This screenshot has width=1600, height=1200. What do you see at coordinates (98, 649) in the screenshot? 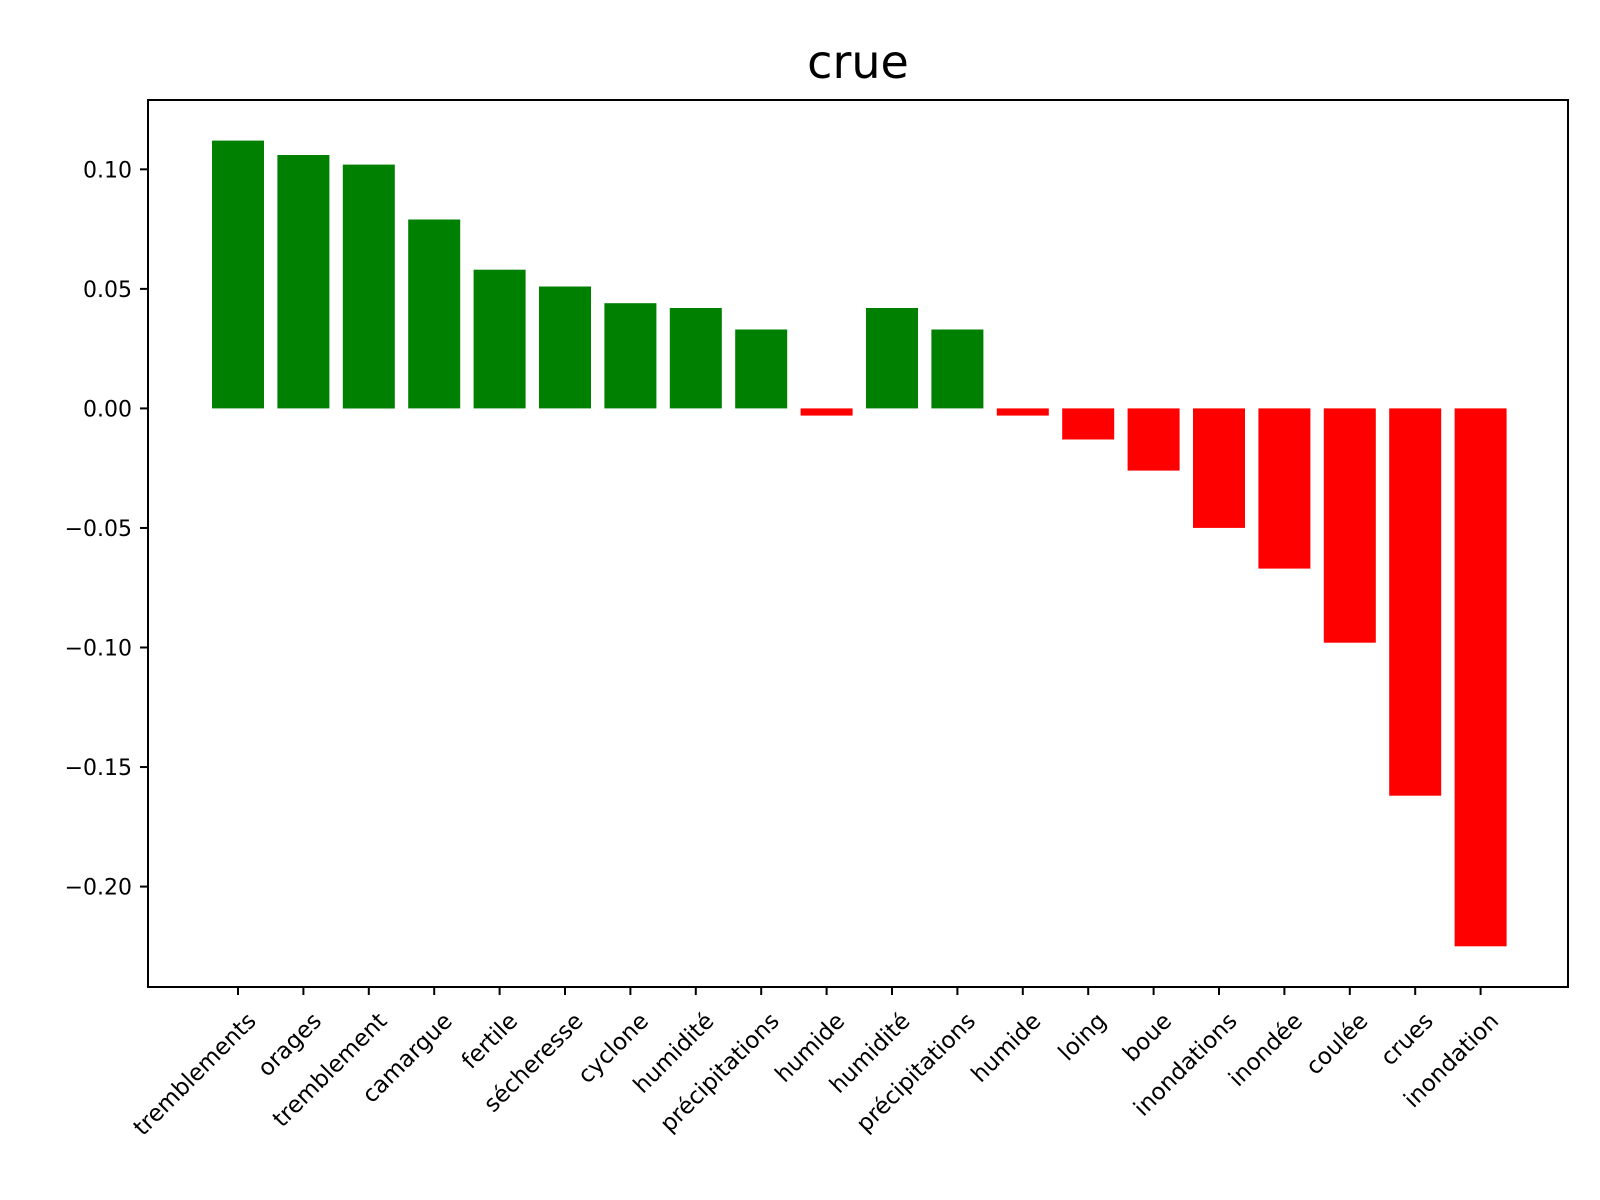
I see `y-tick-label: −0.10` at bounding box center [98, 649].